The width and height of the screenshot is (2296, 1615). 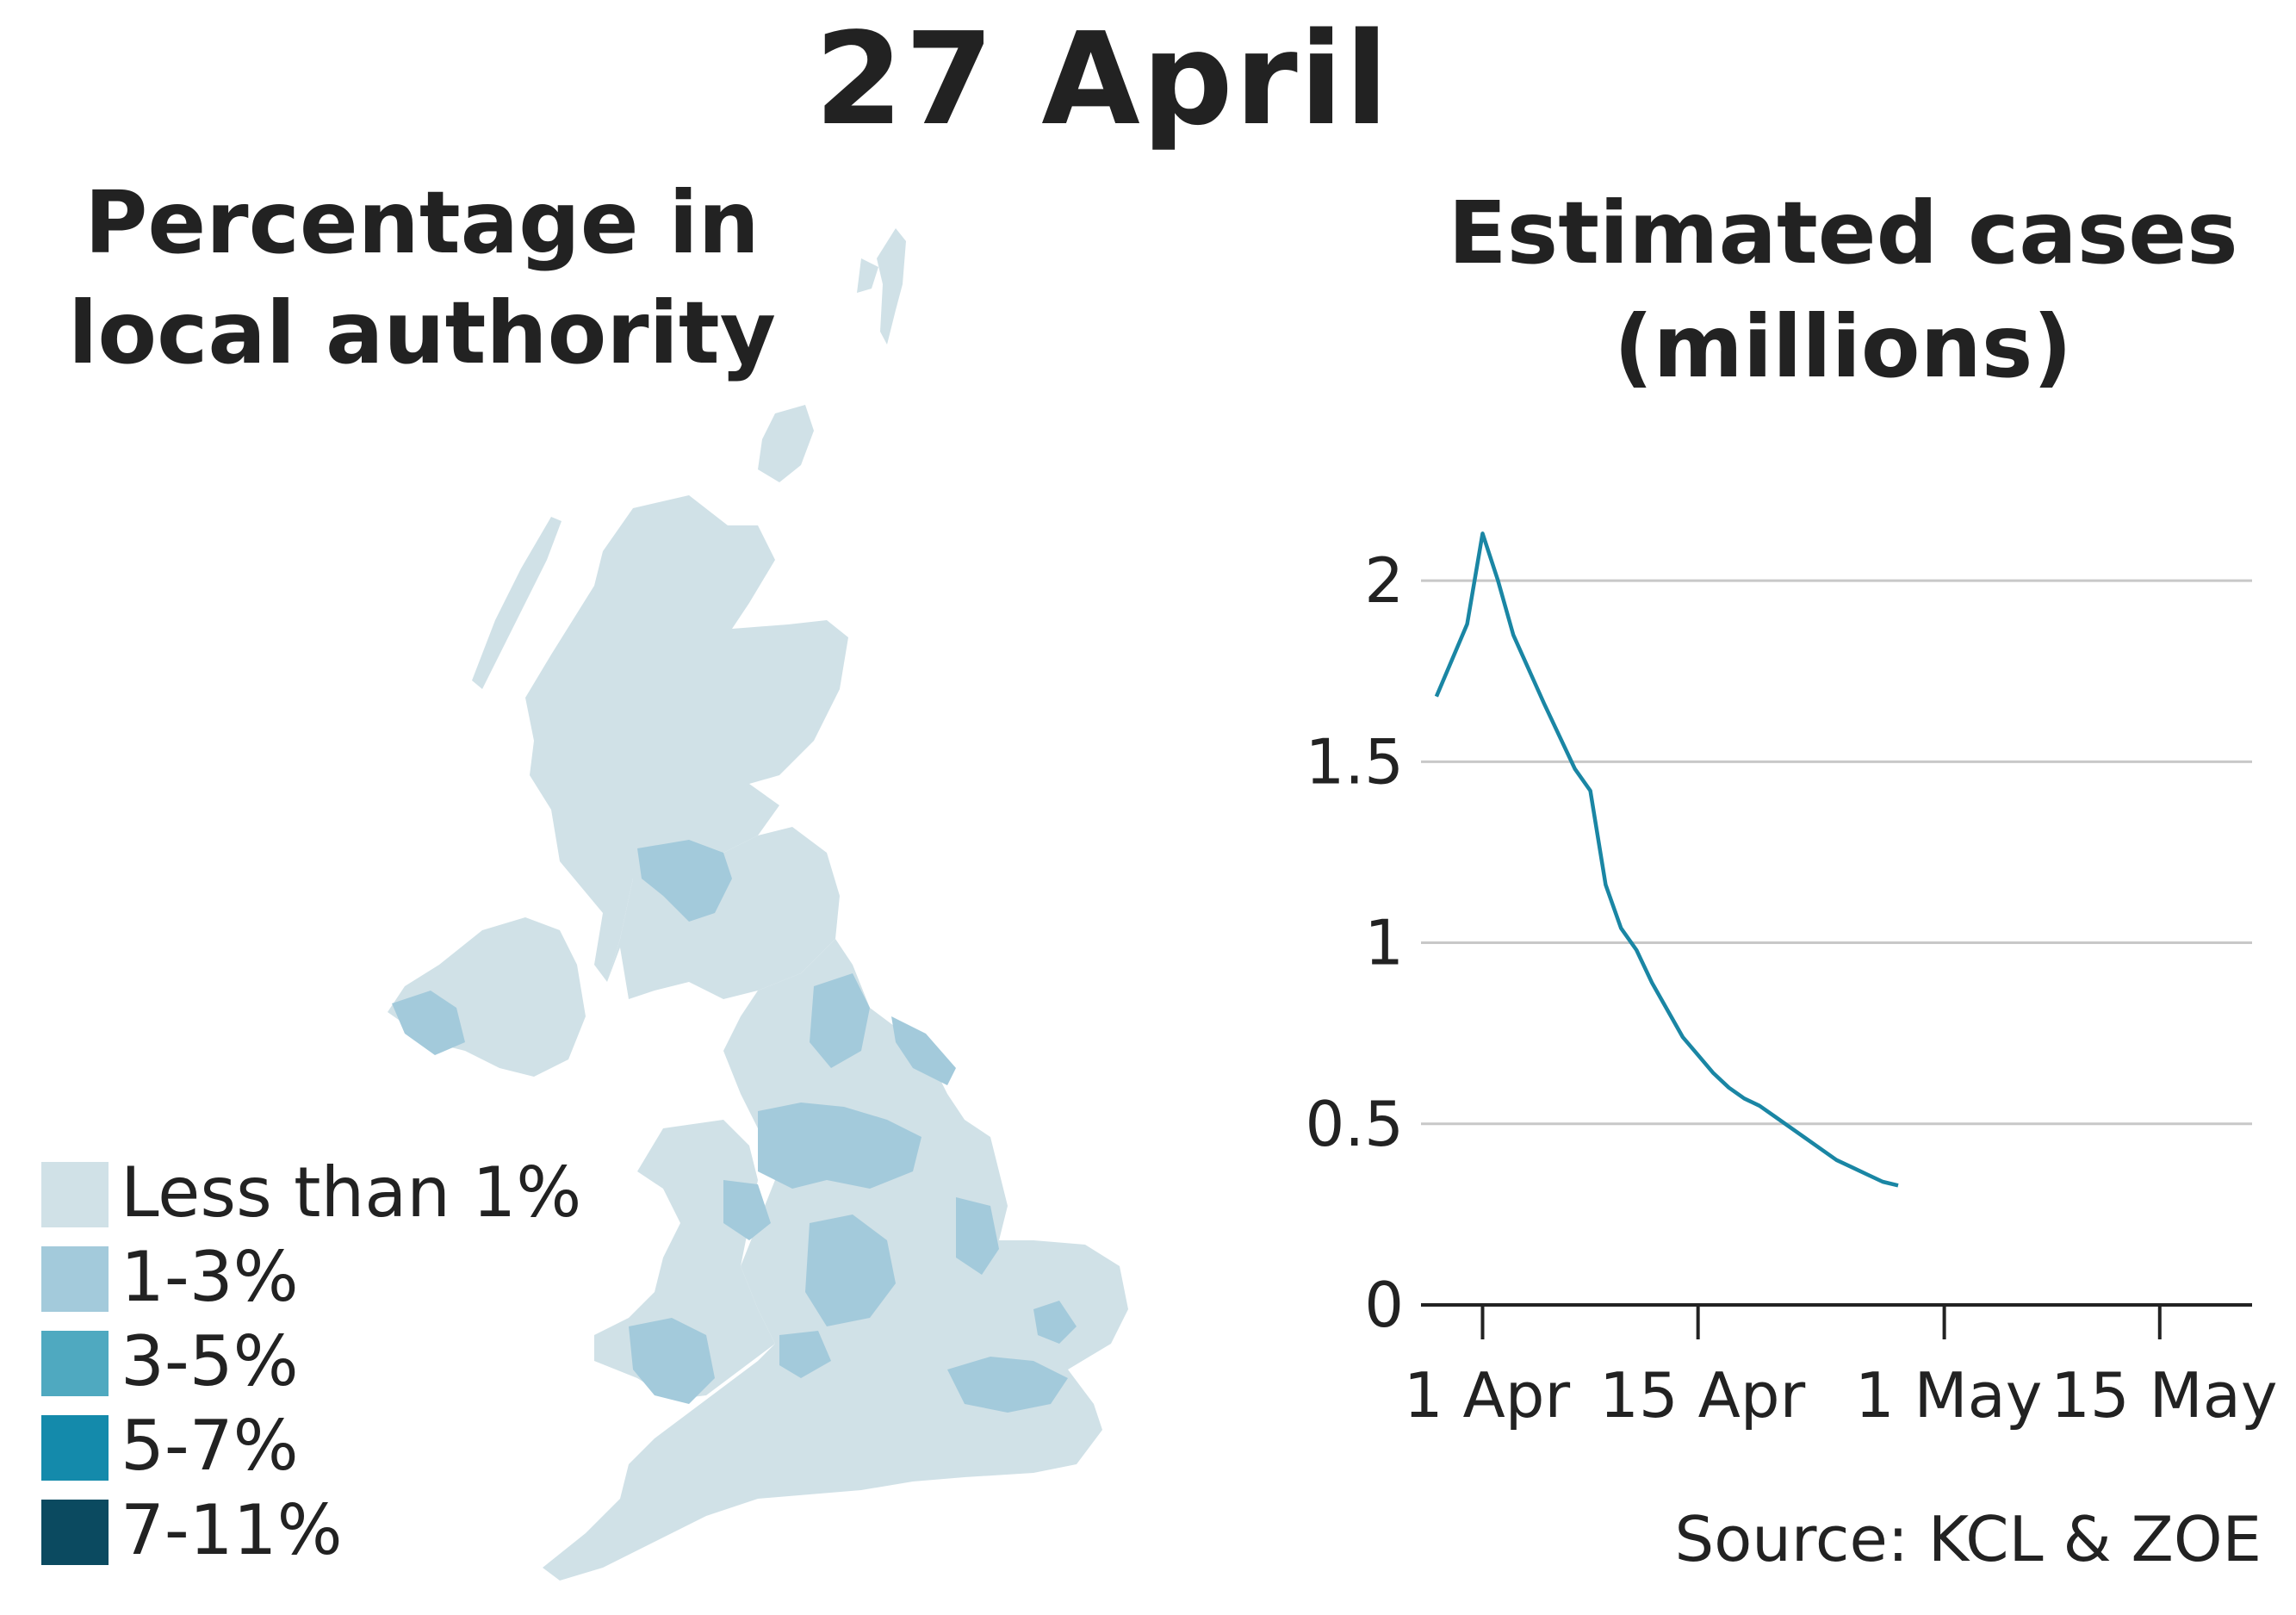 I want to click on map-title-line-2: local authority, so click(x=422, y=333).